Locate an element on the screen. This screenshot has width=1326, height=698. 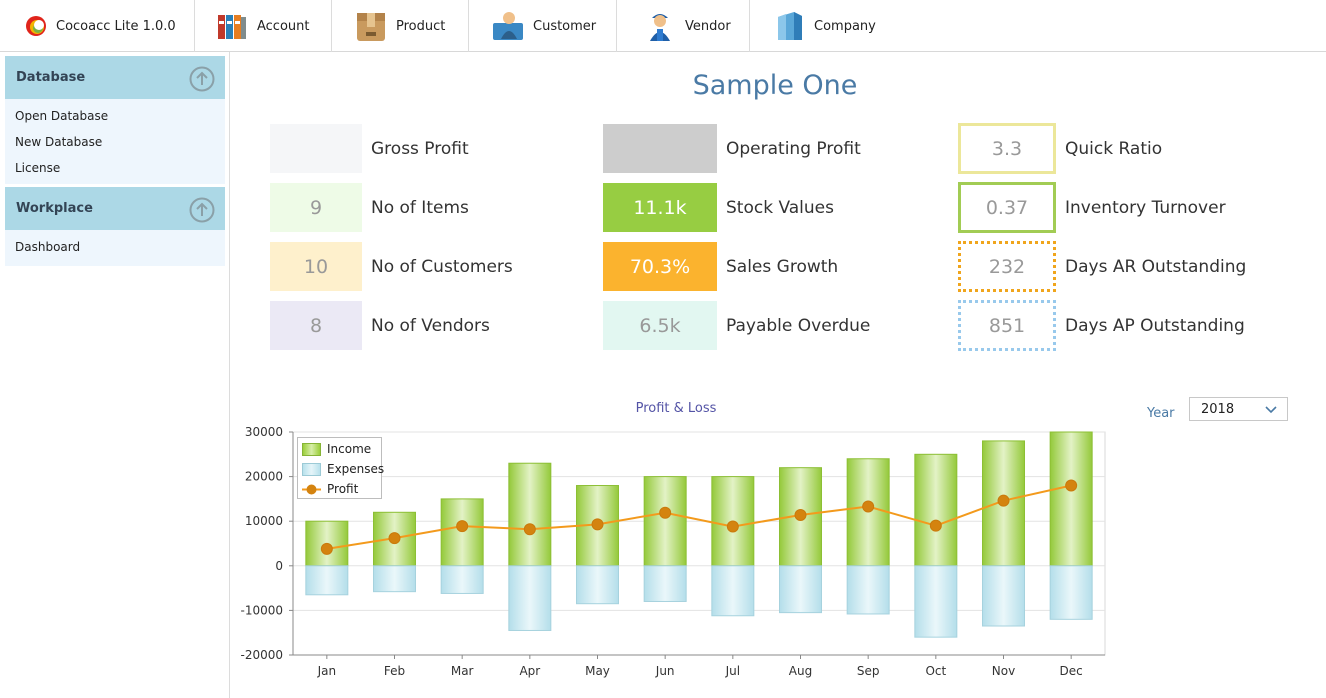
expense-bar-may is located at coordinates (597, 585).